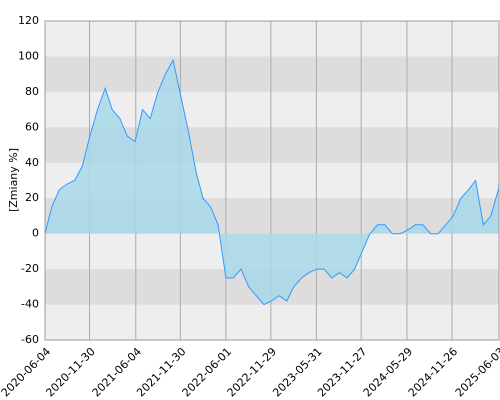  I want to click on y-tick-label: 20, so click(32, 197).